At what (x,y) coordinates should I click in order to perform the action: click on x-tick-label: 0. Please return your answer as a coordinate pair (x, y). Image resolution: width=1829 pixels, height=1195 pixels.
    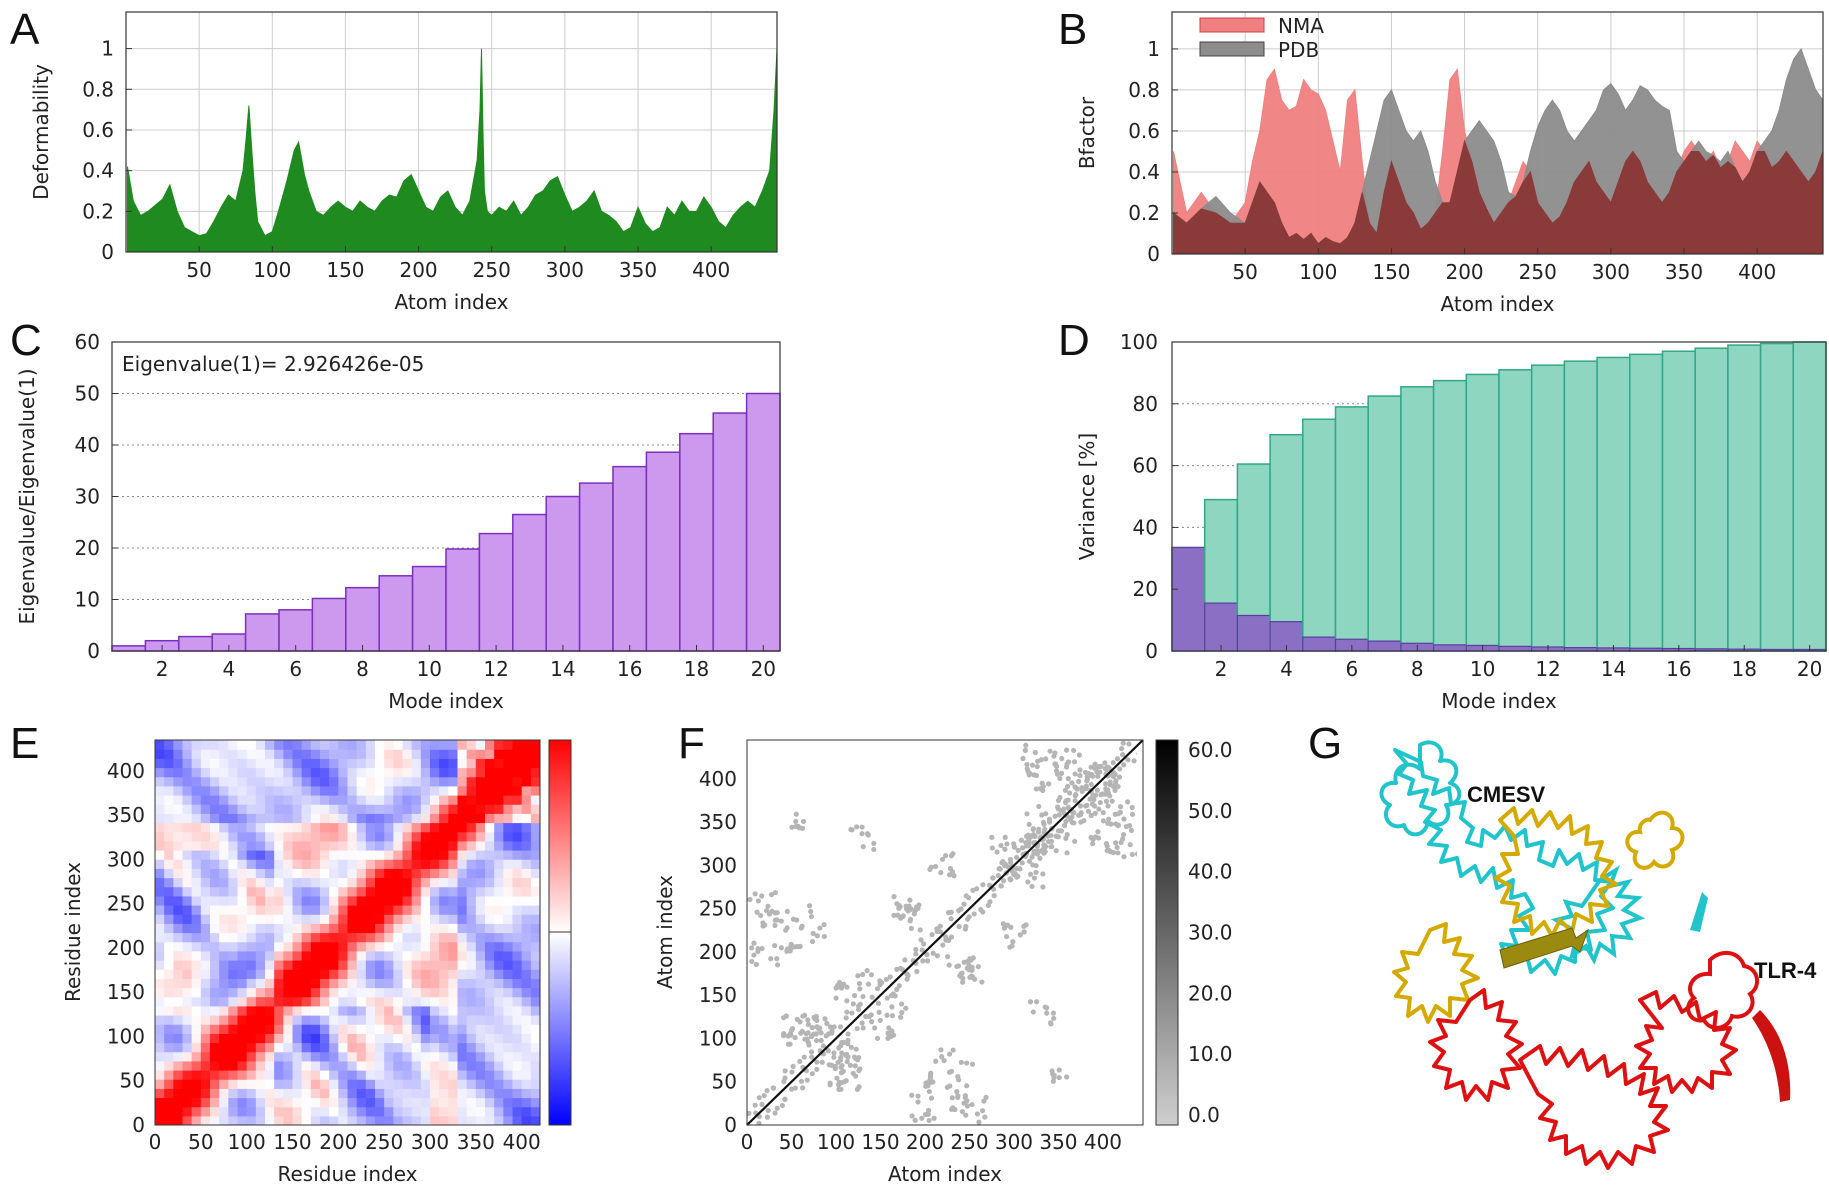
    Looking at the image, I should click on (155, 1142).